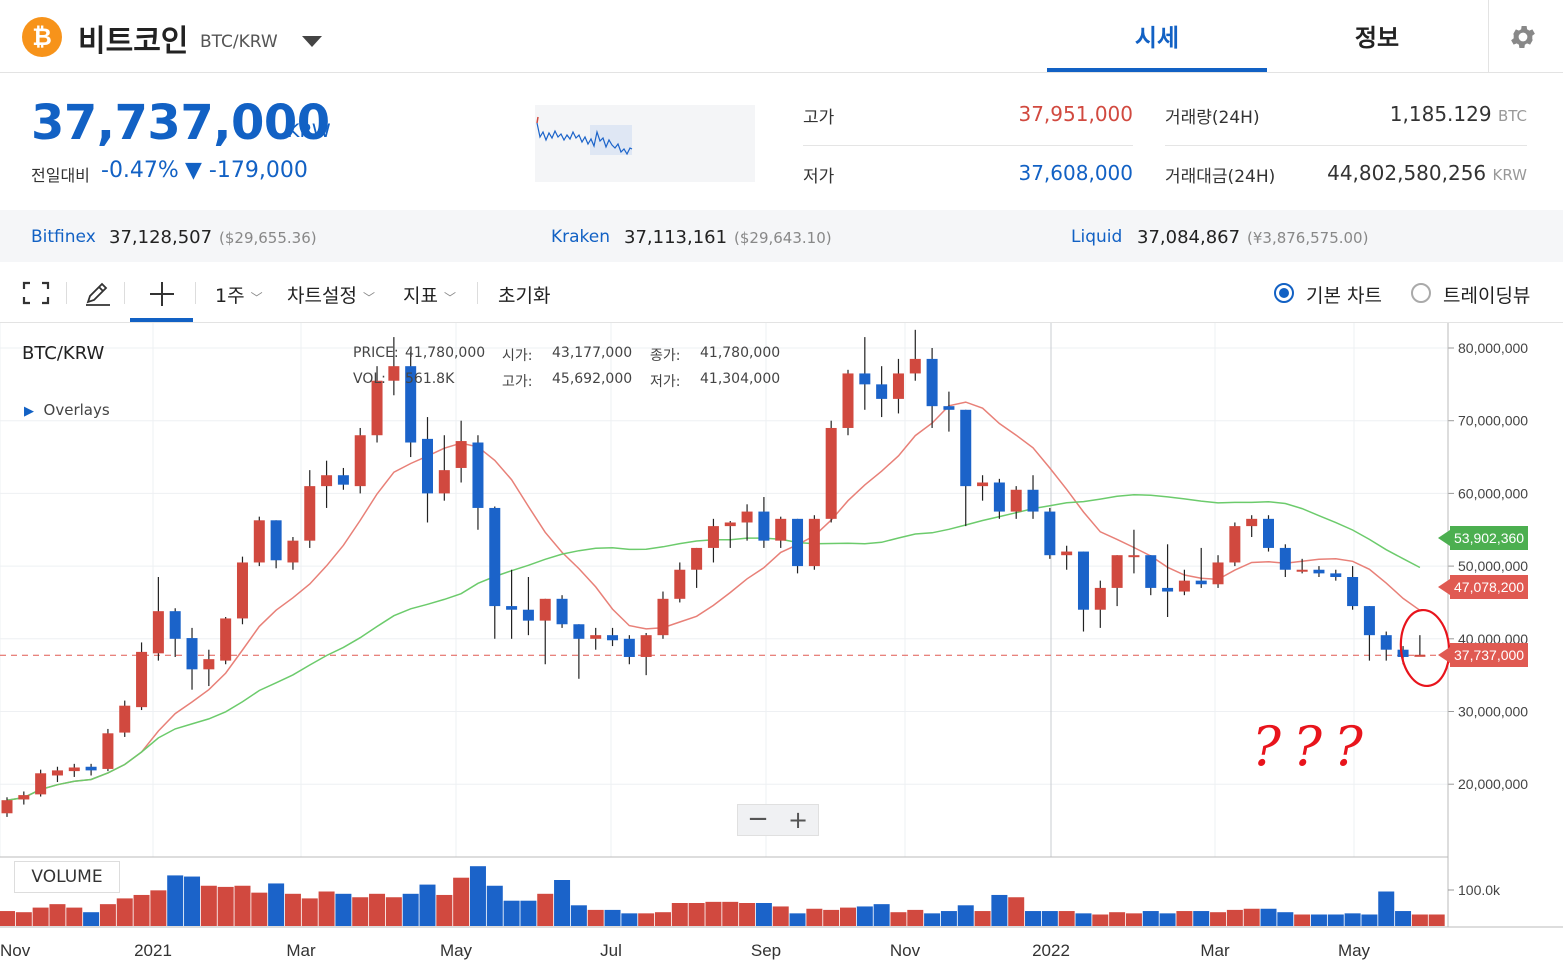  I want to click on tradingview-label: 트레이딩뷰, so click(1487, 296).